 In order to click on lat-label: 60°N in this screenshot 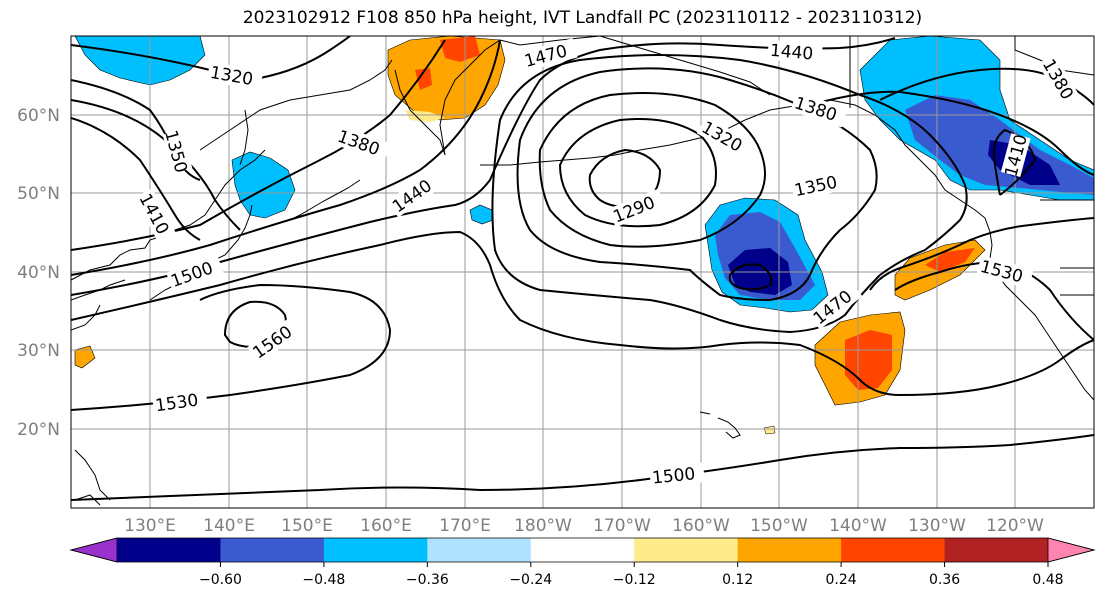, I will do `click(38, 116)`.